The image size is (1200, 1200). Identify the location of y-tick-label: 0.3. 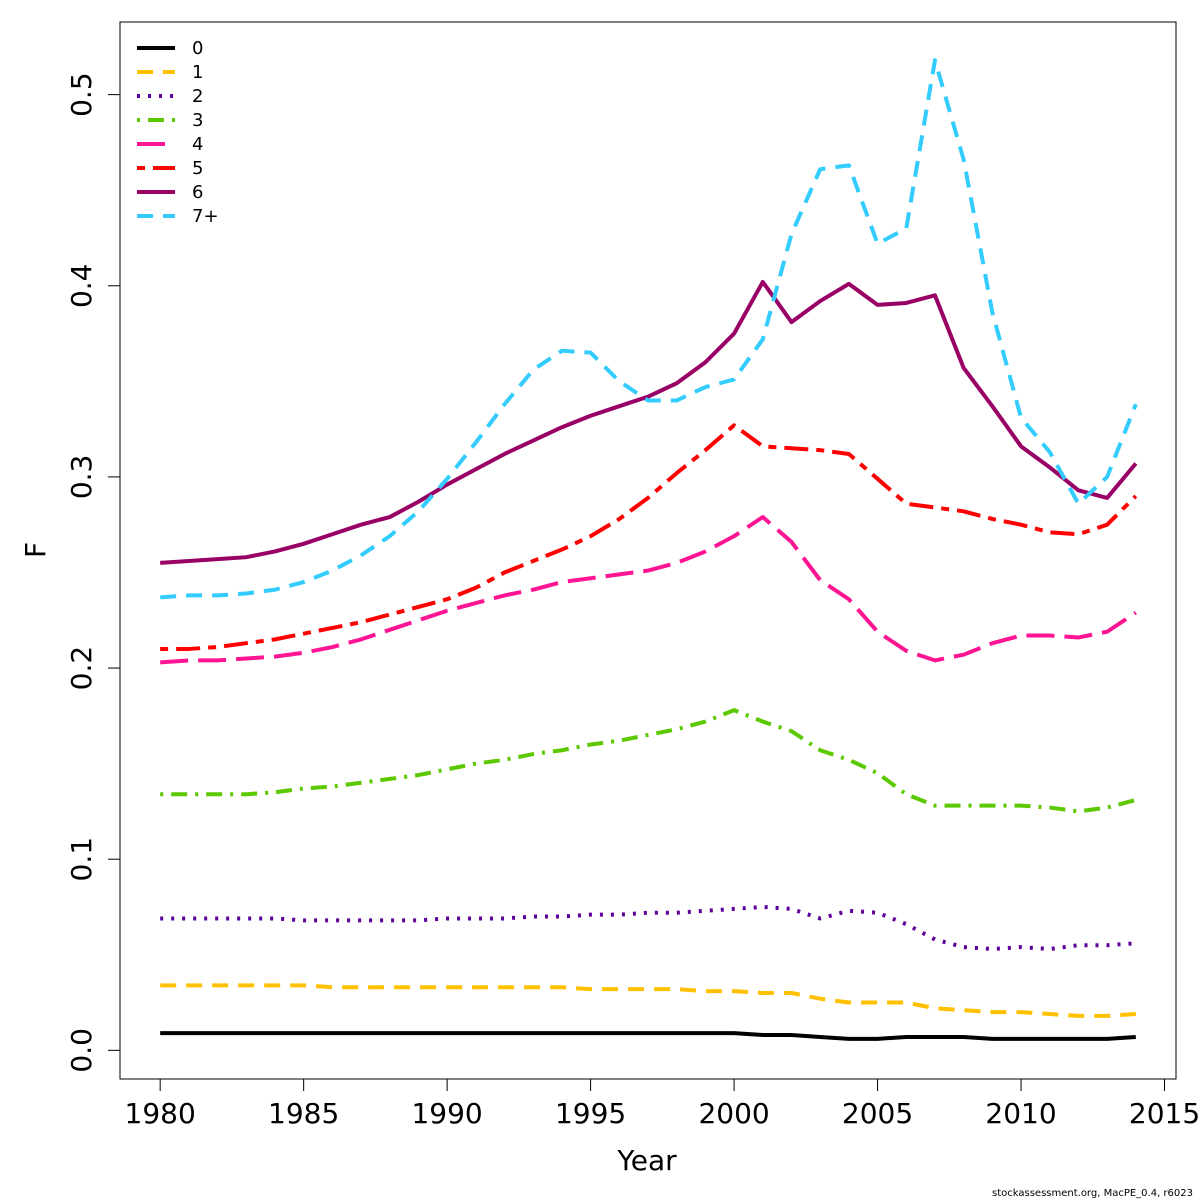
(81, 477).